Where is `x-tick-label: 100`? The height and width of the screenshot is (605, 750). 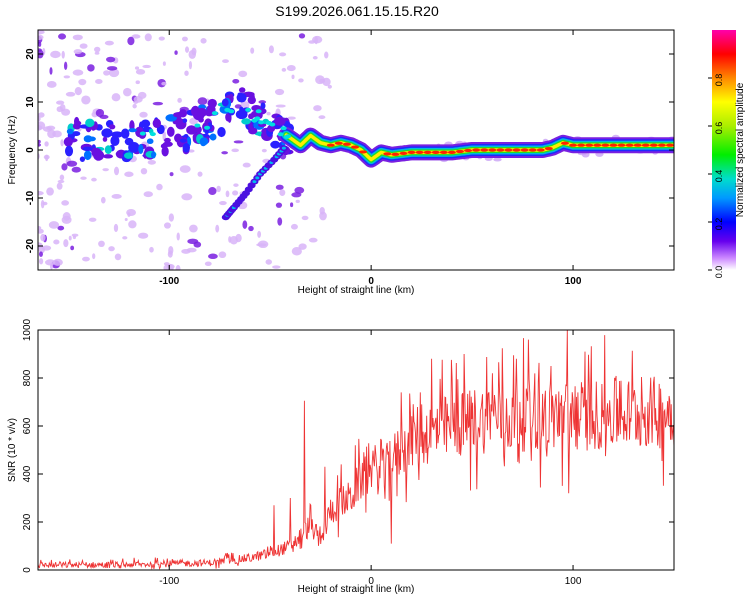 x-tick-label: 100 is located at coordinates (573, 581).